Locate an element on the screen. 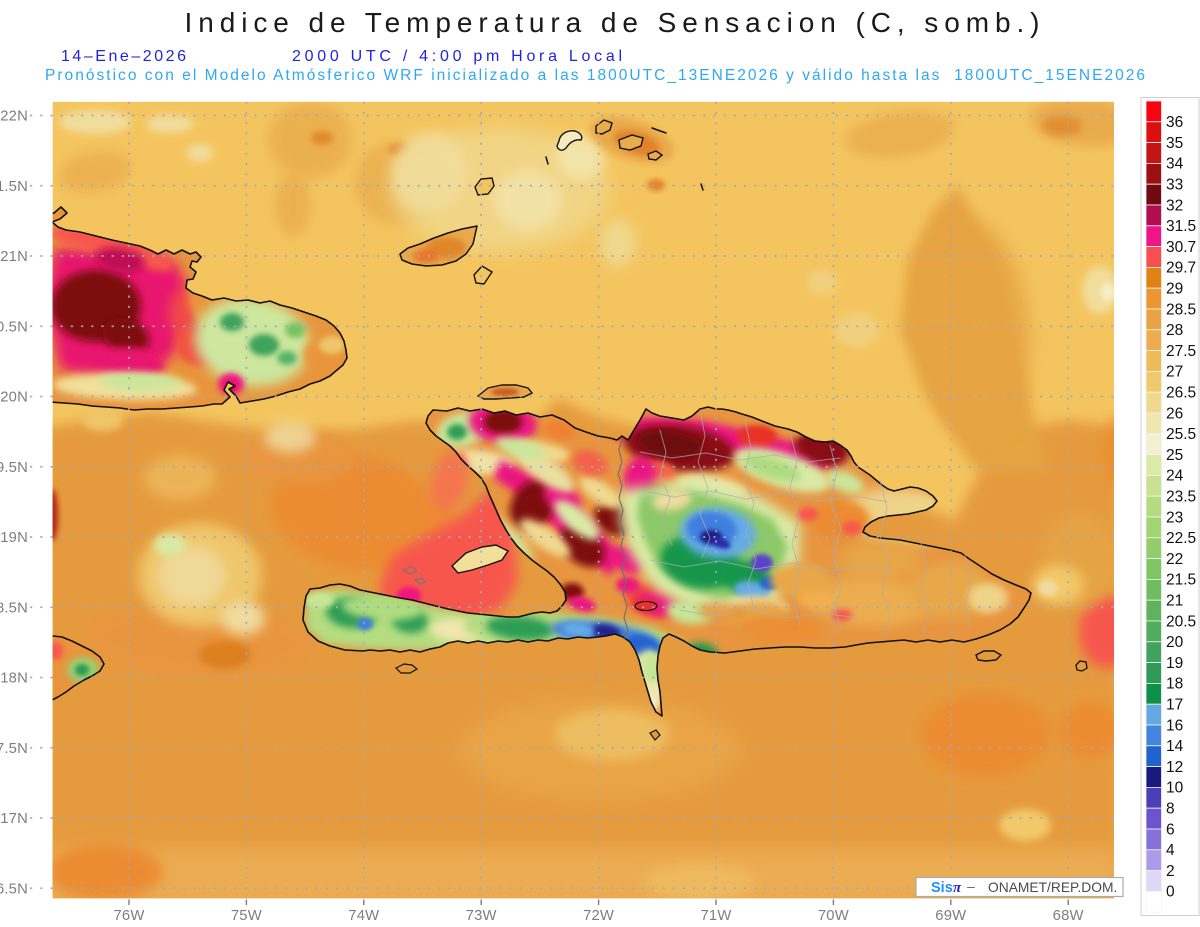  svg-text: 17N is located at coordinates (14, 819).